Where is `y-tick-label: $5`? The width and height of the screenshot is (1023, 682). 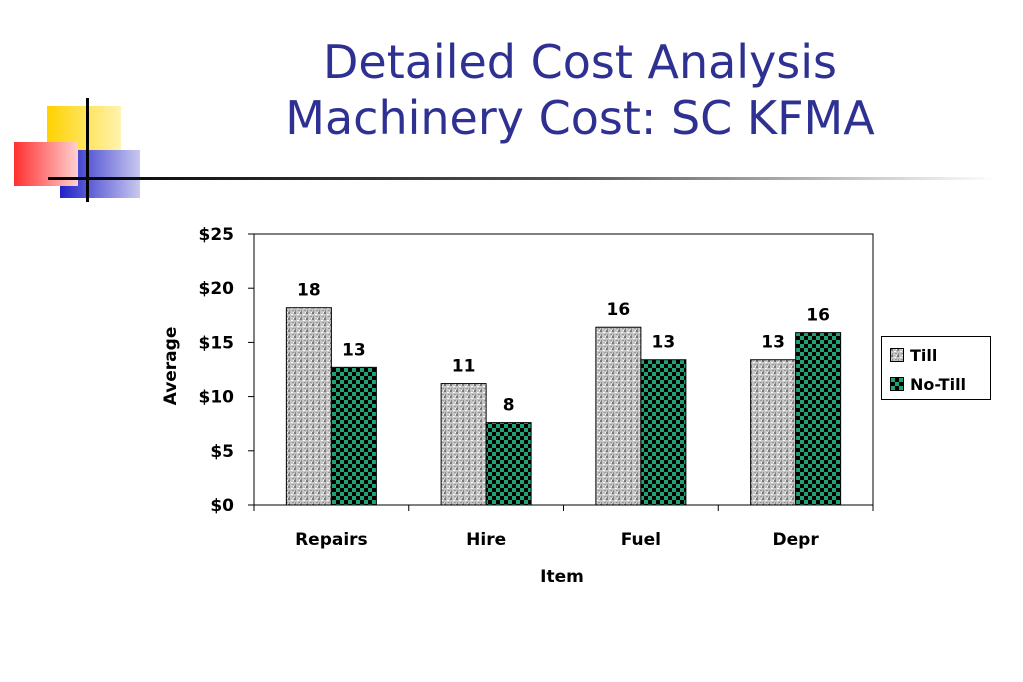 y-tick-label: $5 is located at coordinates (222, 452).